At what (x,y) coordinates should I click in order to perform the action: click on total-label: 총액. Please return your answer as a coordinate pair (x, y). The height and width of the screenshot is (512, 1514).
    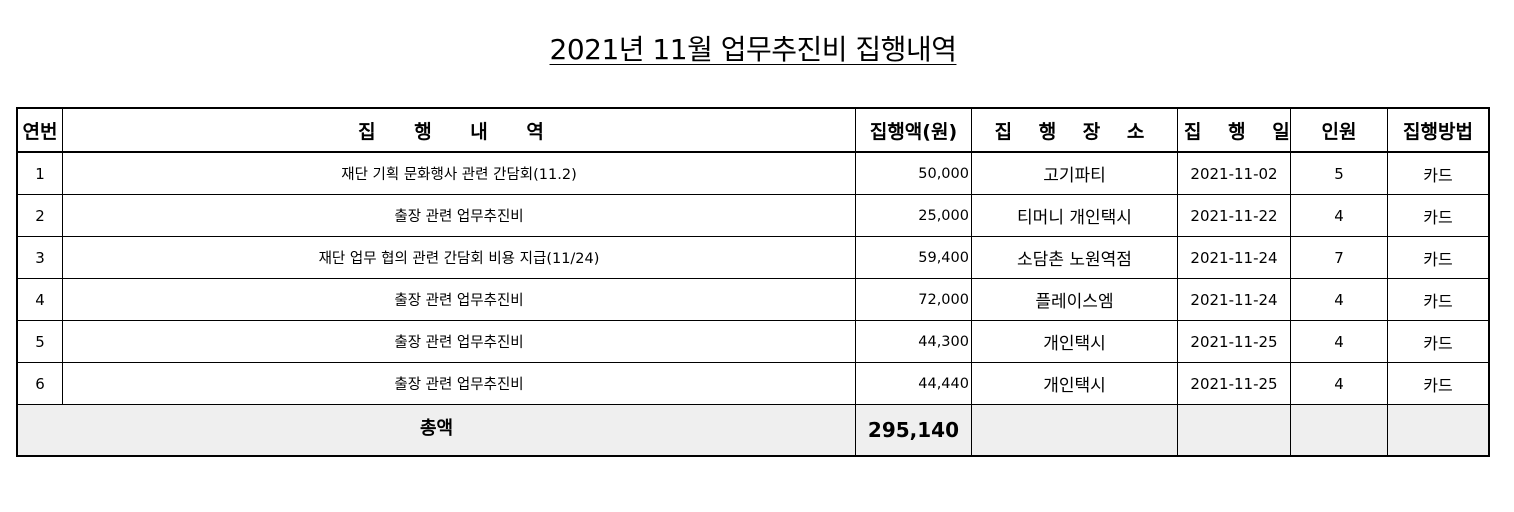
    Looking at the image, I should click on (436, 430).